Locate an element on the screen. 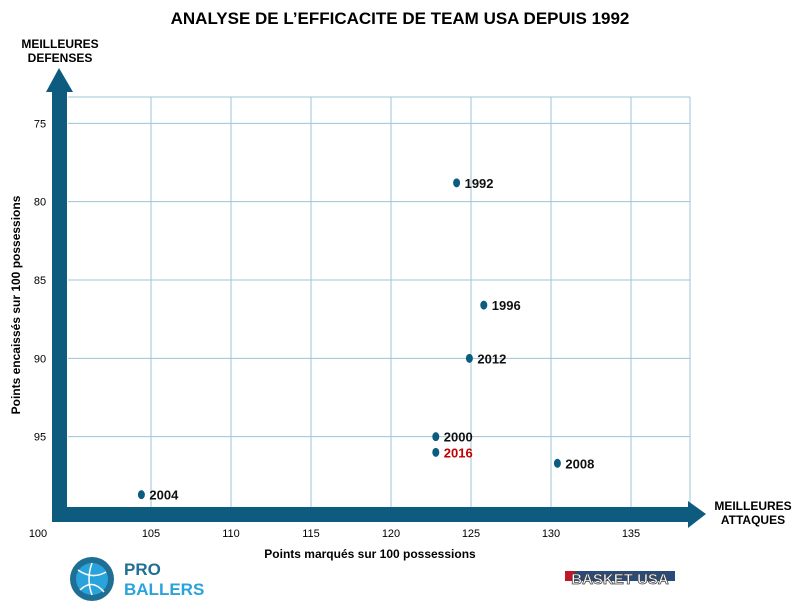  y-tick-label: 80 is located at coordinates (40, 203).